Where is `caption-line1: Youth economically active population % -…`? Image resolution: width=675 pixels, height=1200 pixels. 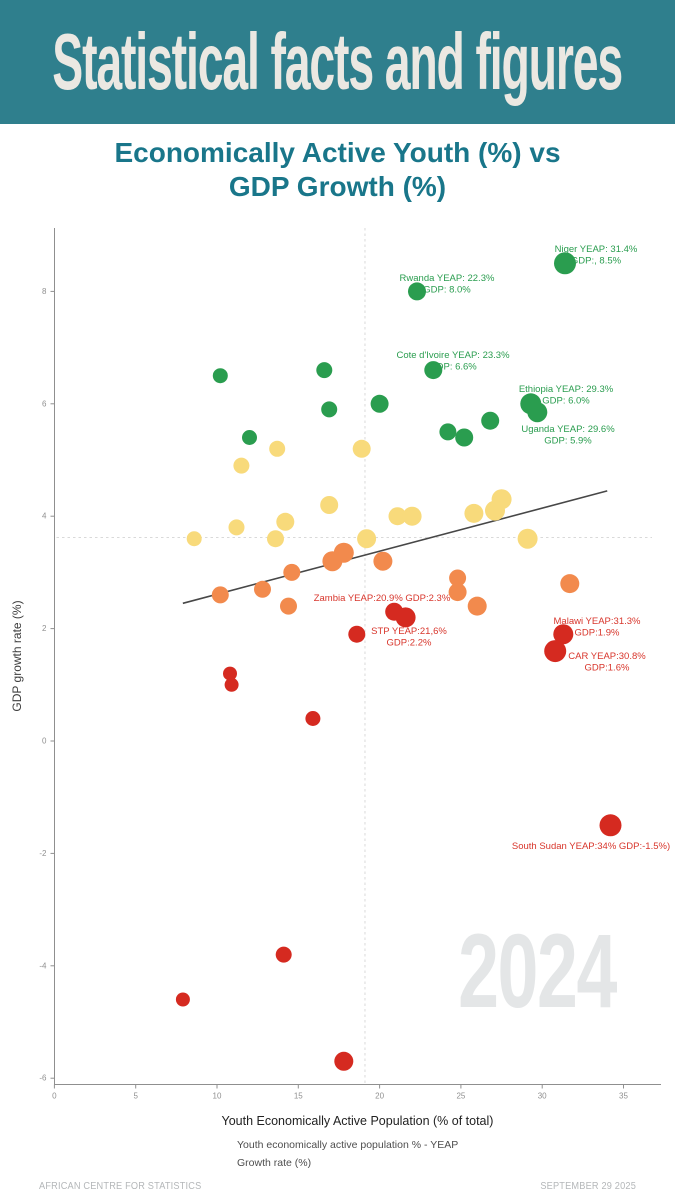 caption-line1: Youth economically active population % -… is located at coordinates (348, 1145).